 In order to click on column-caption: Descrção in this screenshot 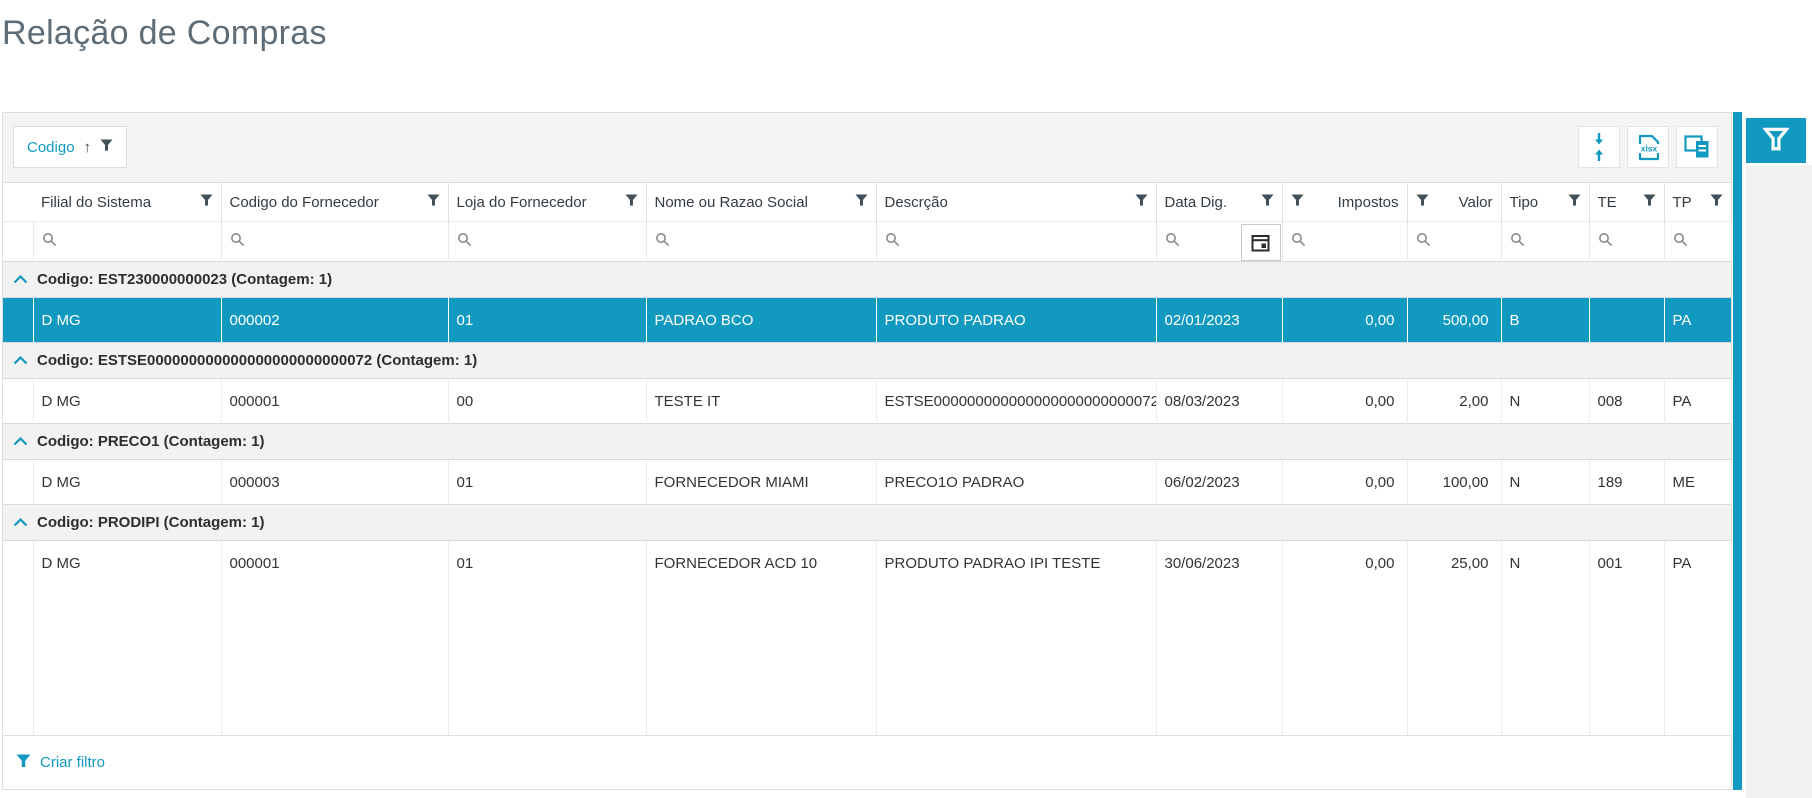, I will do `click(916, 202)`.